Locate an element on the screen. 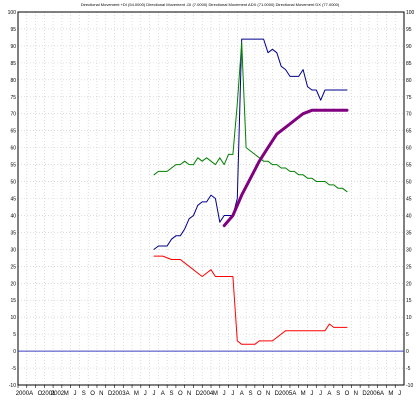 Image resolution: width=420 pixels, height=405 pixels. x-tick-label: 2006 is located at coordinates (374, 394).